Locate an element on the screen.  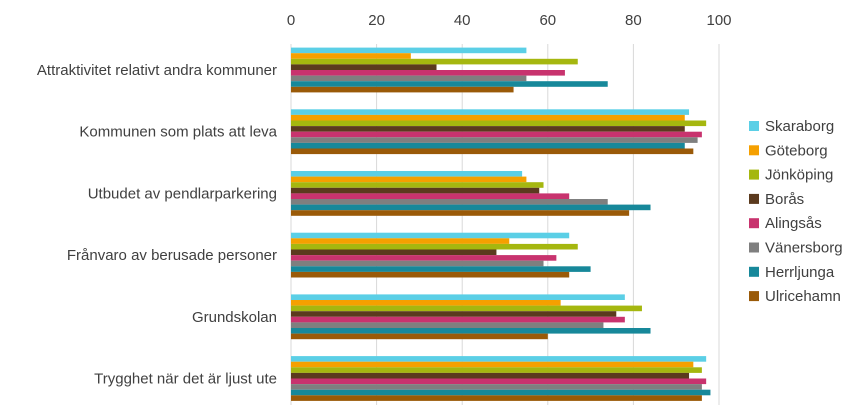
legend-label: Jönköping is located at coordinates (799, 175).